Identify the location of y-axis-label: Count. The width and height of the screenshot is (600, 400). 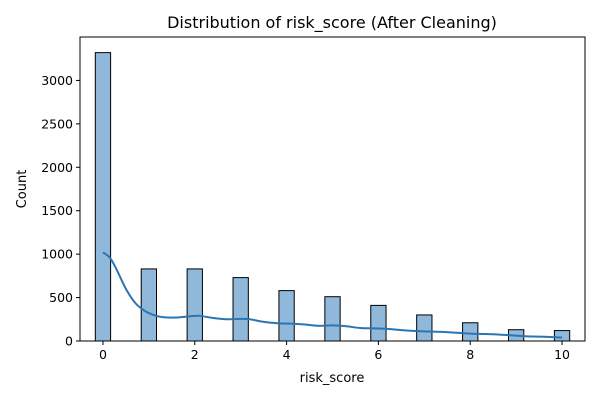
(22, 189).